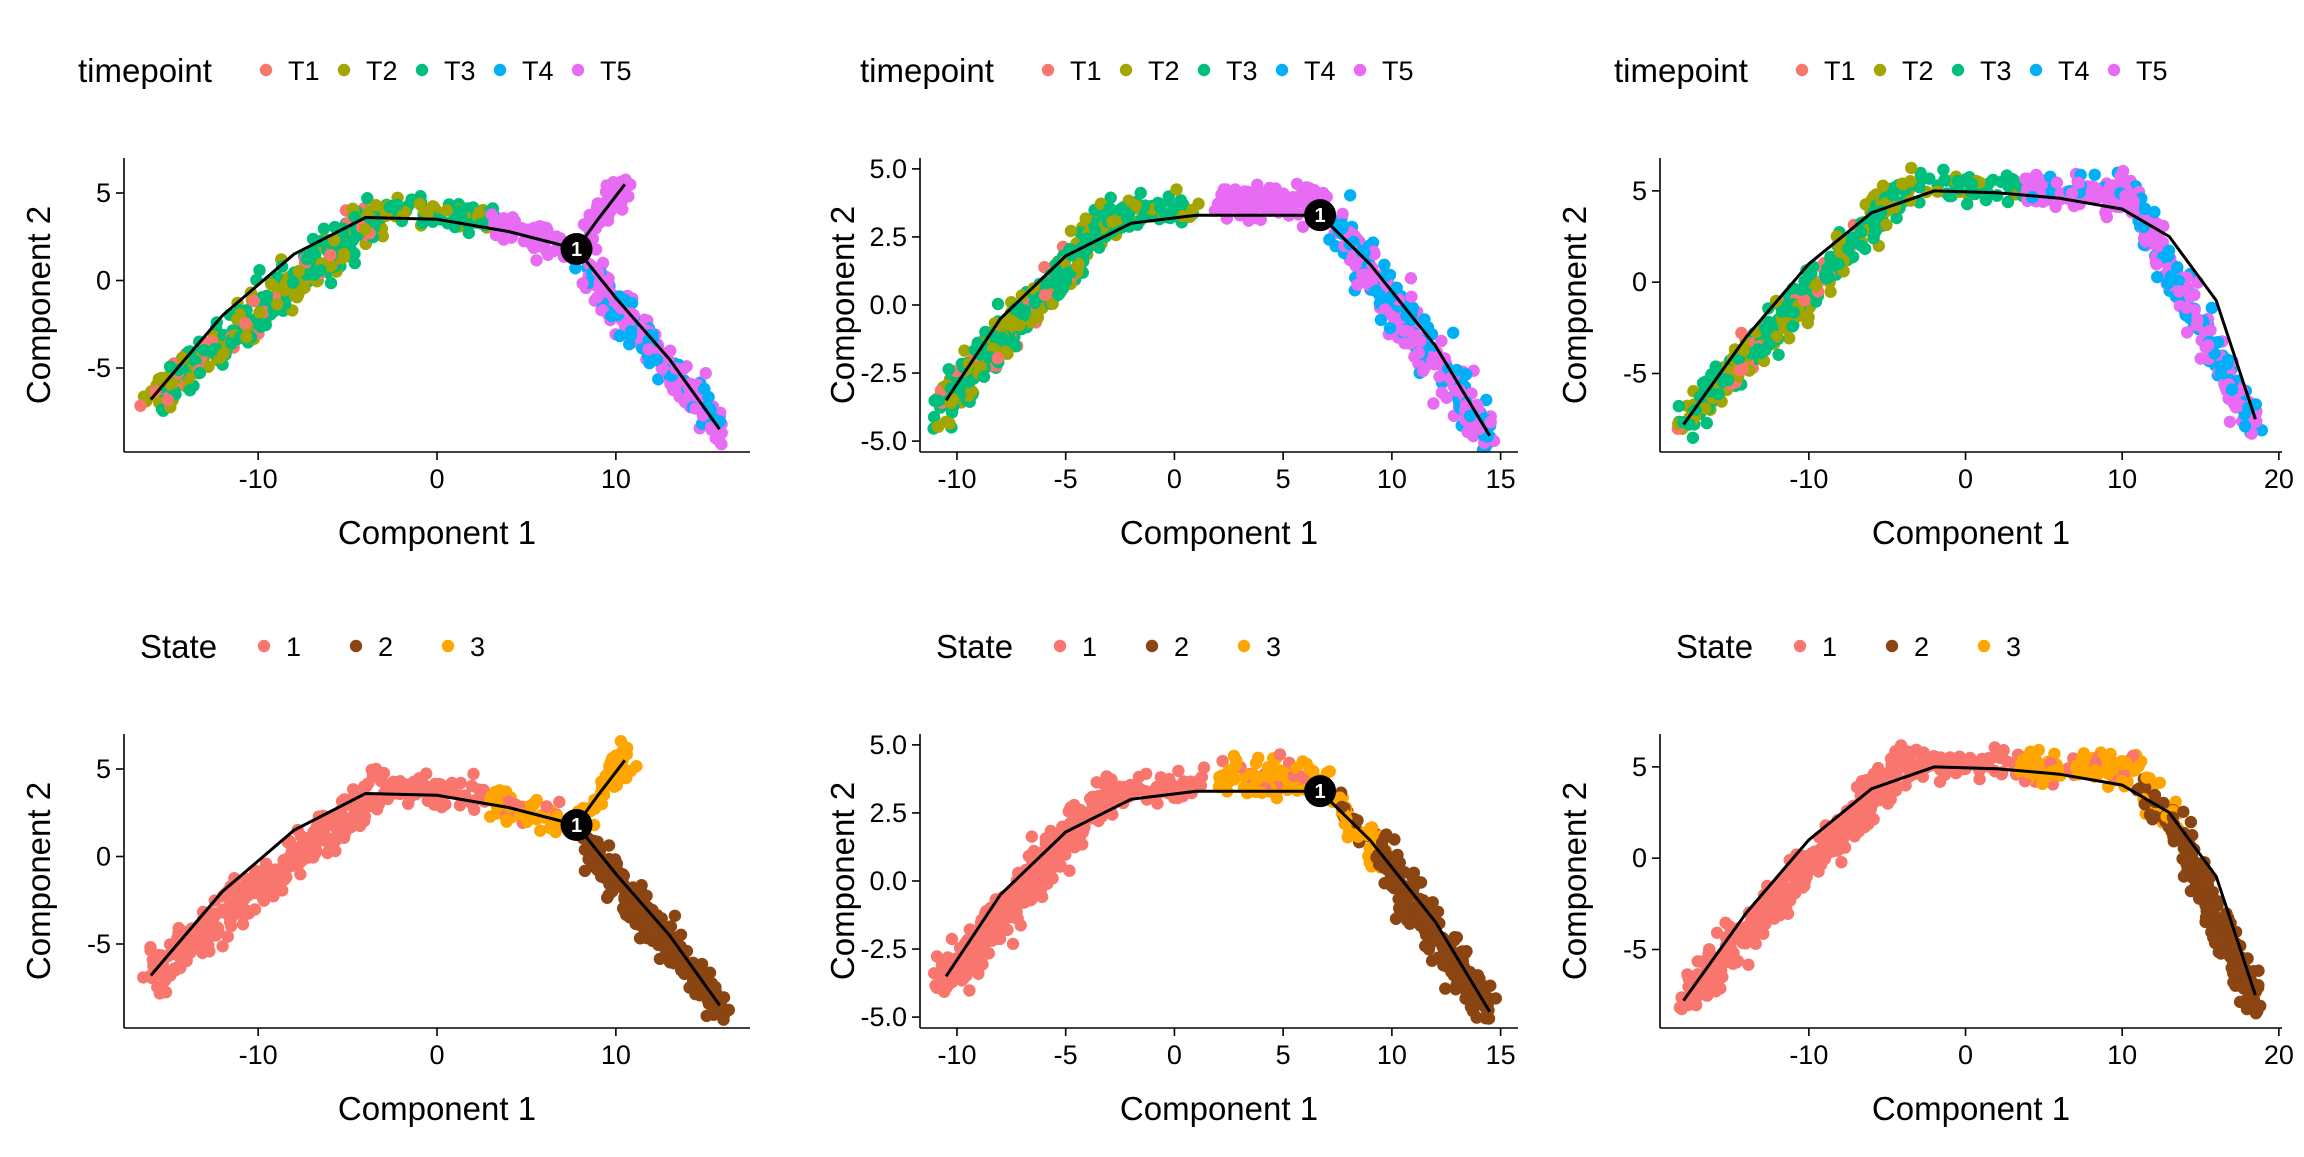  Describe the element at coordinates (304, 71) in the screenshot. I see `legend-label: T1` at that location.